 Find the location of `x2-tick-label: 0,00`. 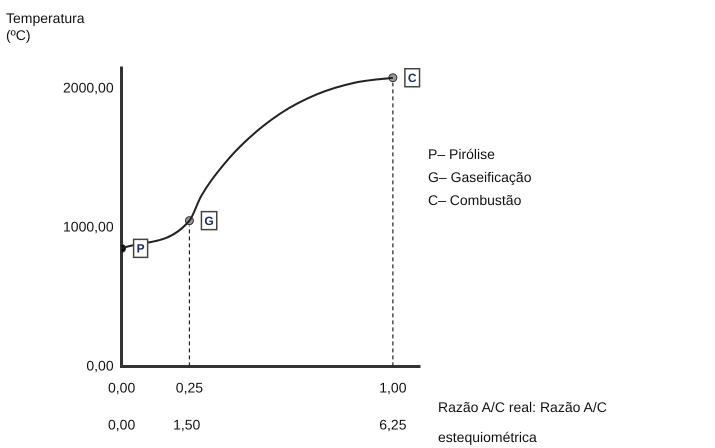

x2-tick-label: 0,00 is located at coordinates (122, 424).